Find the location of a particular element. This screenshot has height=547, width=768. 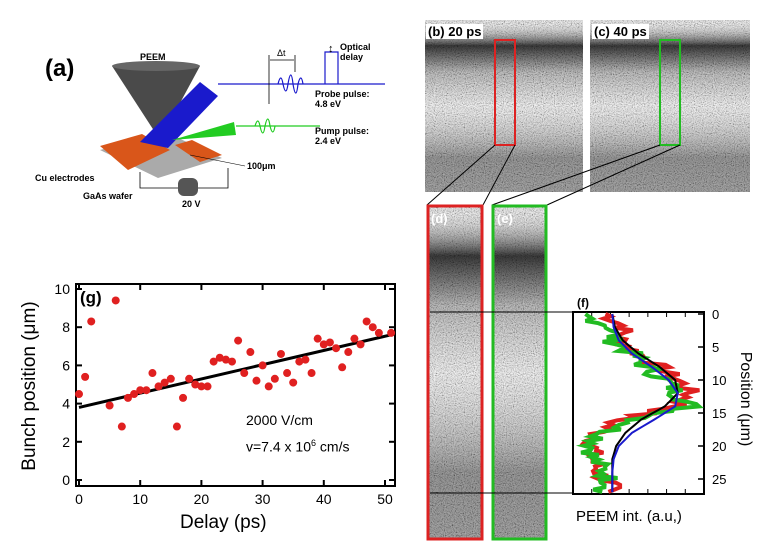

pump-label-1: Pump pulse: is located at coordinates (342, 131).